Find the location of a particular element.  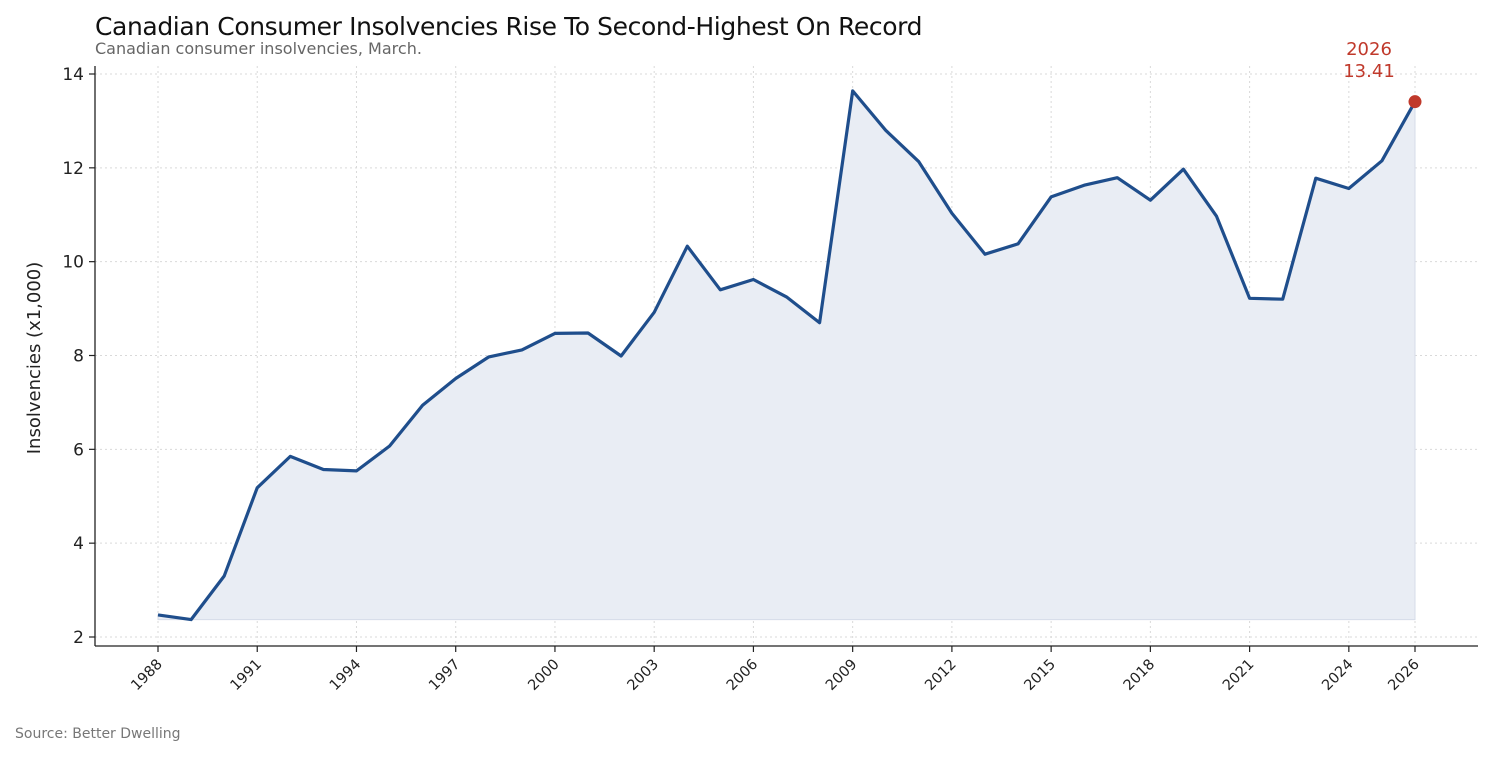

y-axis-ticks: 2 4 6 8 10 12 14 is located at coordinates (78, 356).